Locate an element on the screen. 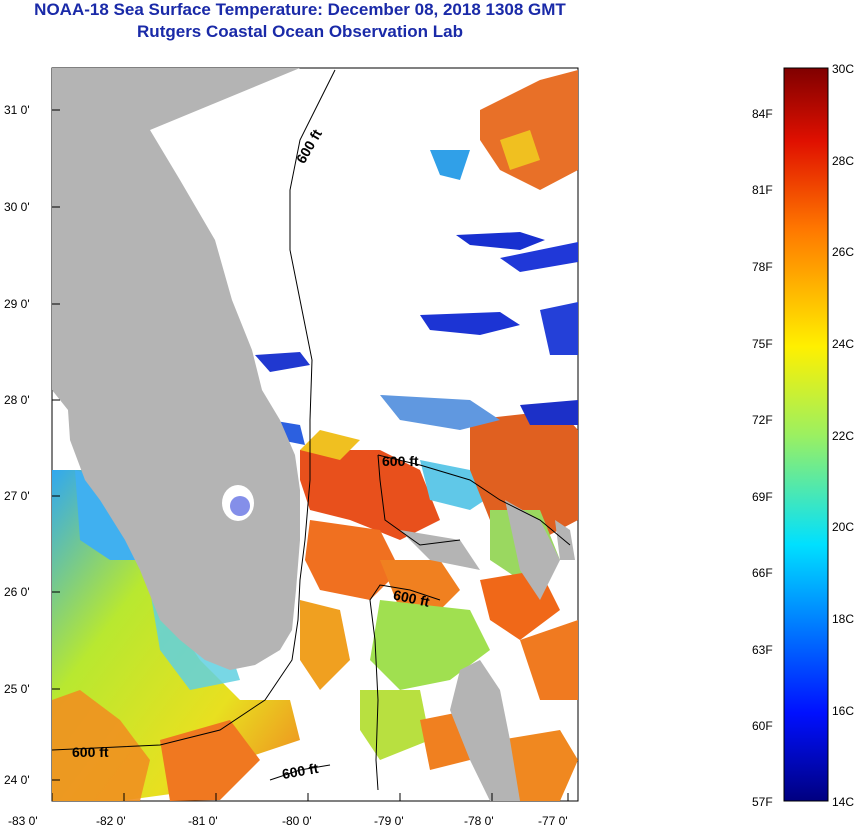  colorbar-c-26: 26C is located at coordinates (843, 252).